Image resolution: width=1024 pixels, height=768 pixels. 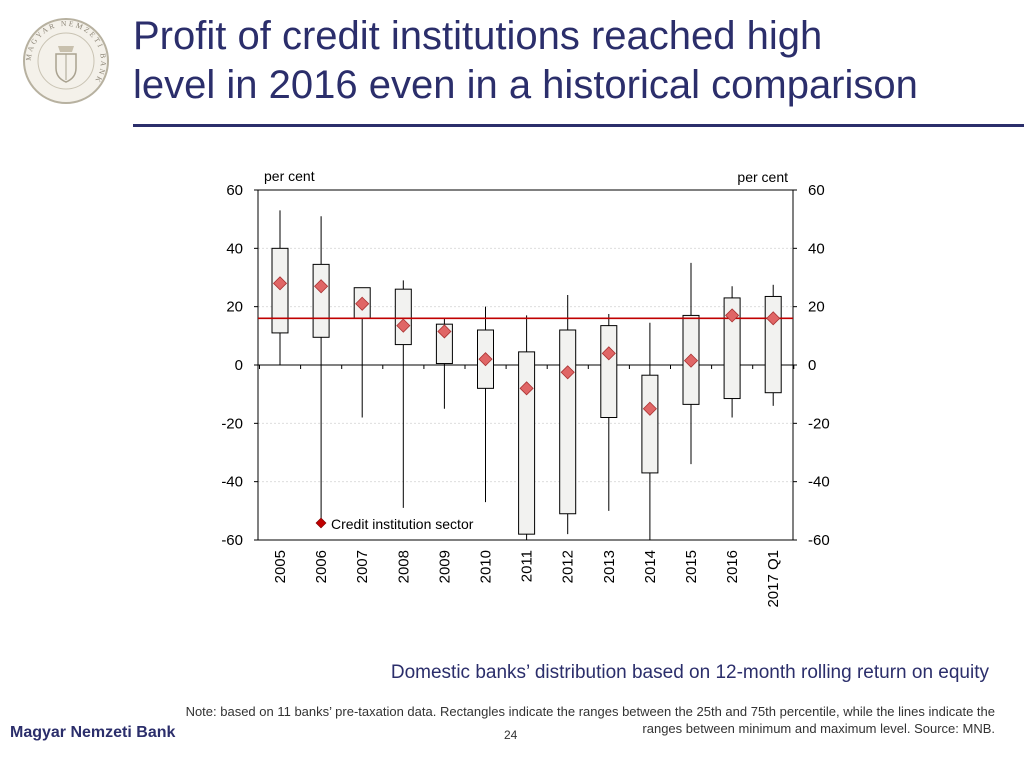 I want to click on footer-bank-name: Magyar Nemzeti Bank, so click(x=93, y=732).